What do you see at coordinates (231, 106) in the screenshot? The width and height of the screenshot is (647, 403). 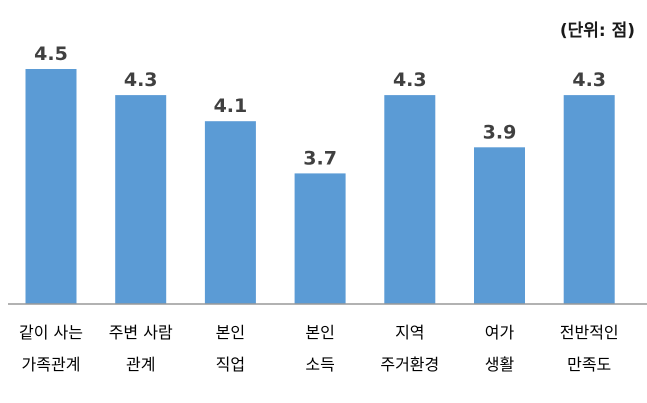 I see `data-label: 4.1` at bounding box center [231, 106].